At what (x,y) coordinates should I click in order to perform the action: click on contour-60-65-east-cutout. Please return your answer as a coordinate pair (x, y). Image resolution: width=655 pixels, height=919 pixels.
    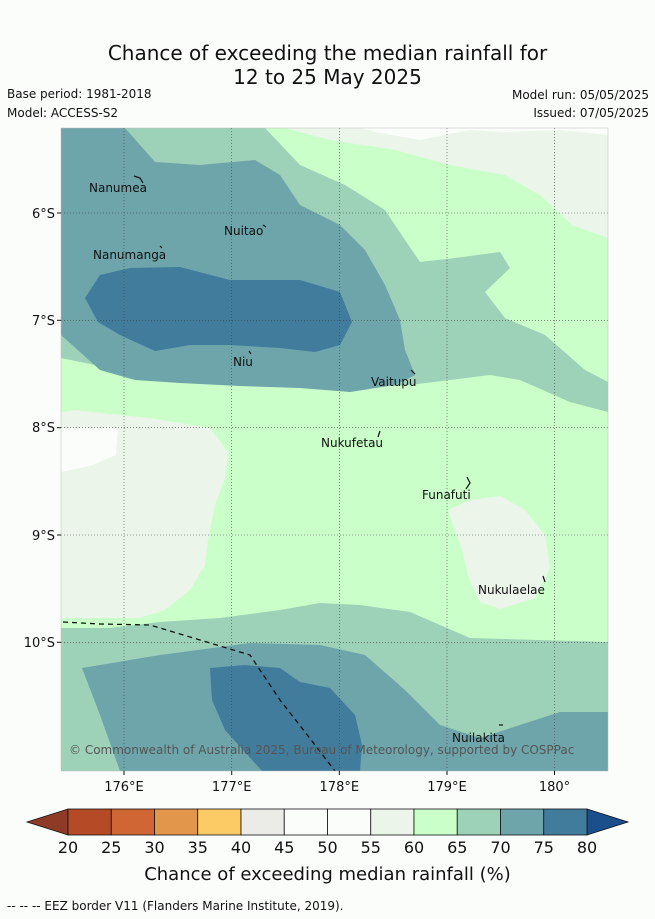
    Looking at the image, I should click on (603, 318).